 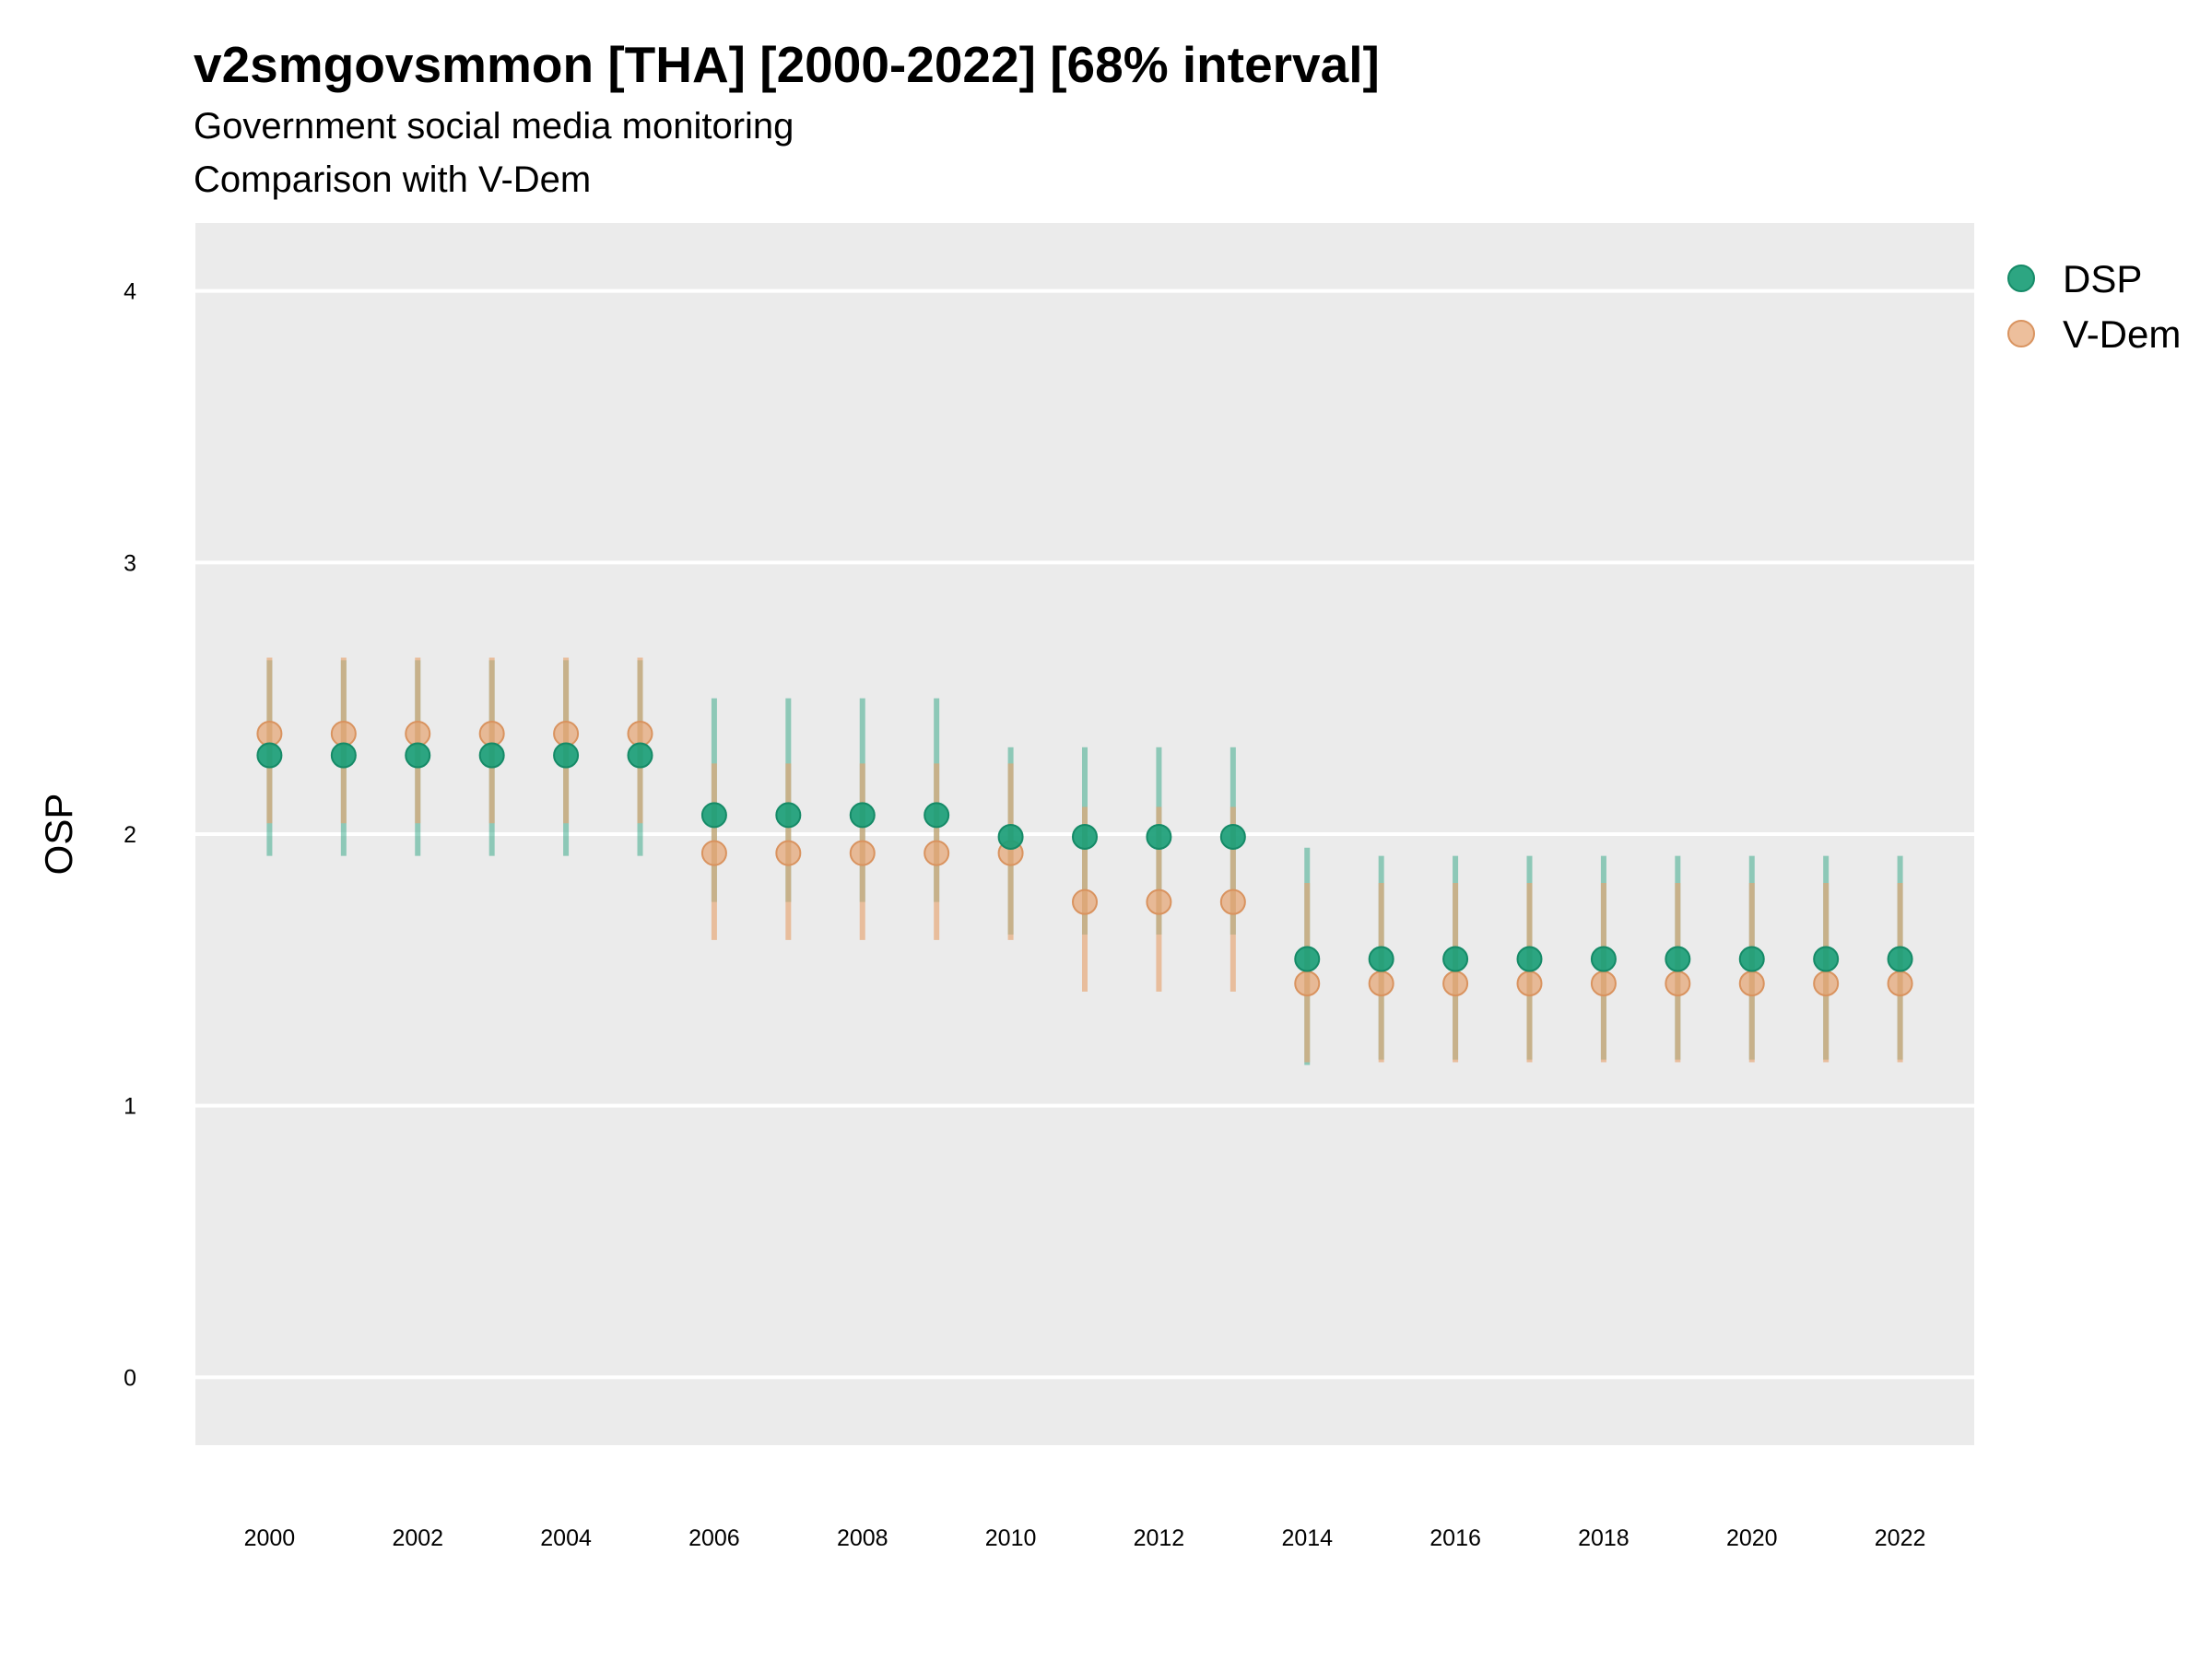 I want to click on y-tick-label: 4, so click(x=130, y=292).